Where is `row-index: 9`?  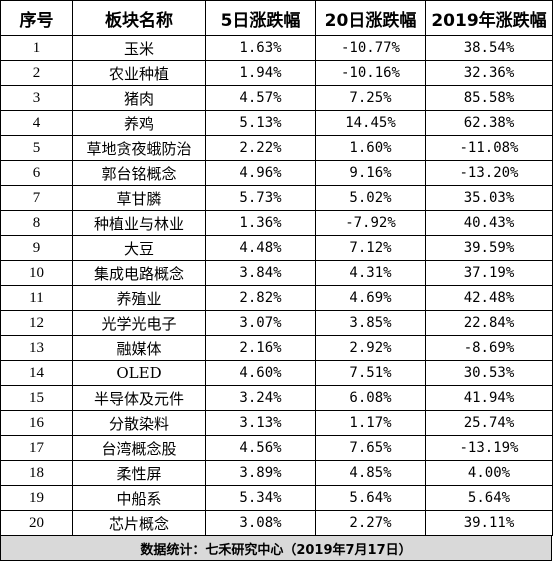
row-index: 9 is located at coordinates (36, 248).